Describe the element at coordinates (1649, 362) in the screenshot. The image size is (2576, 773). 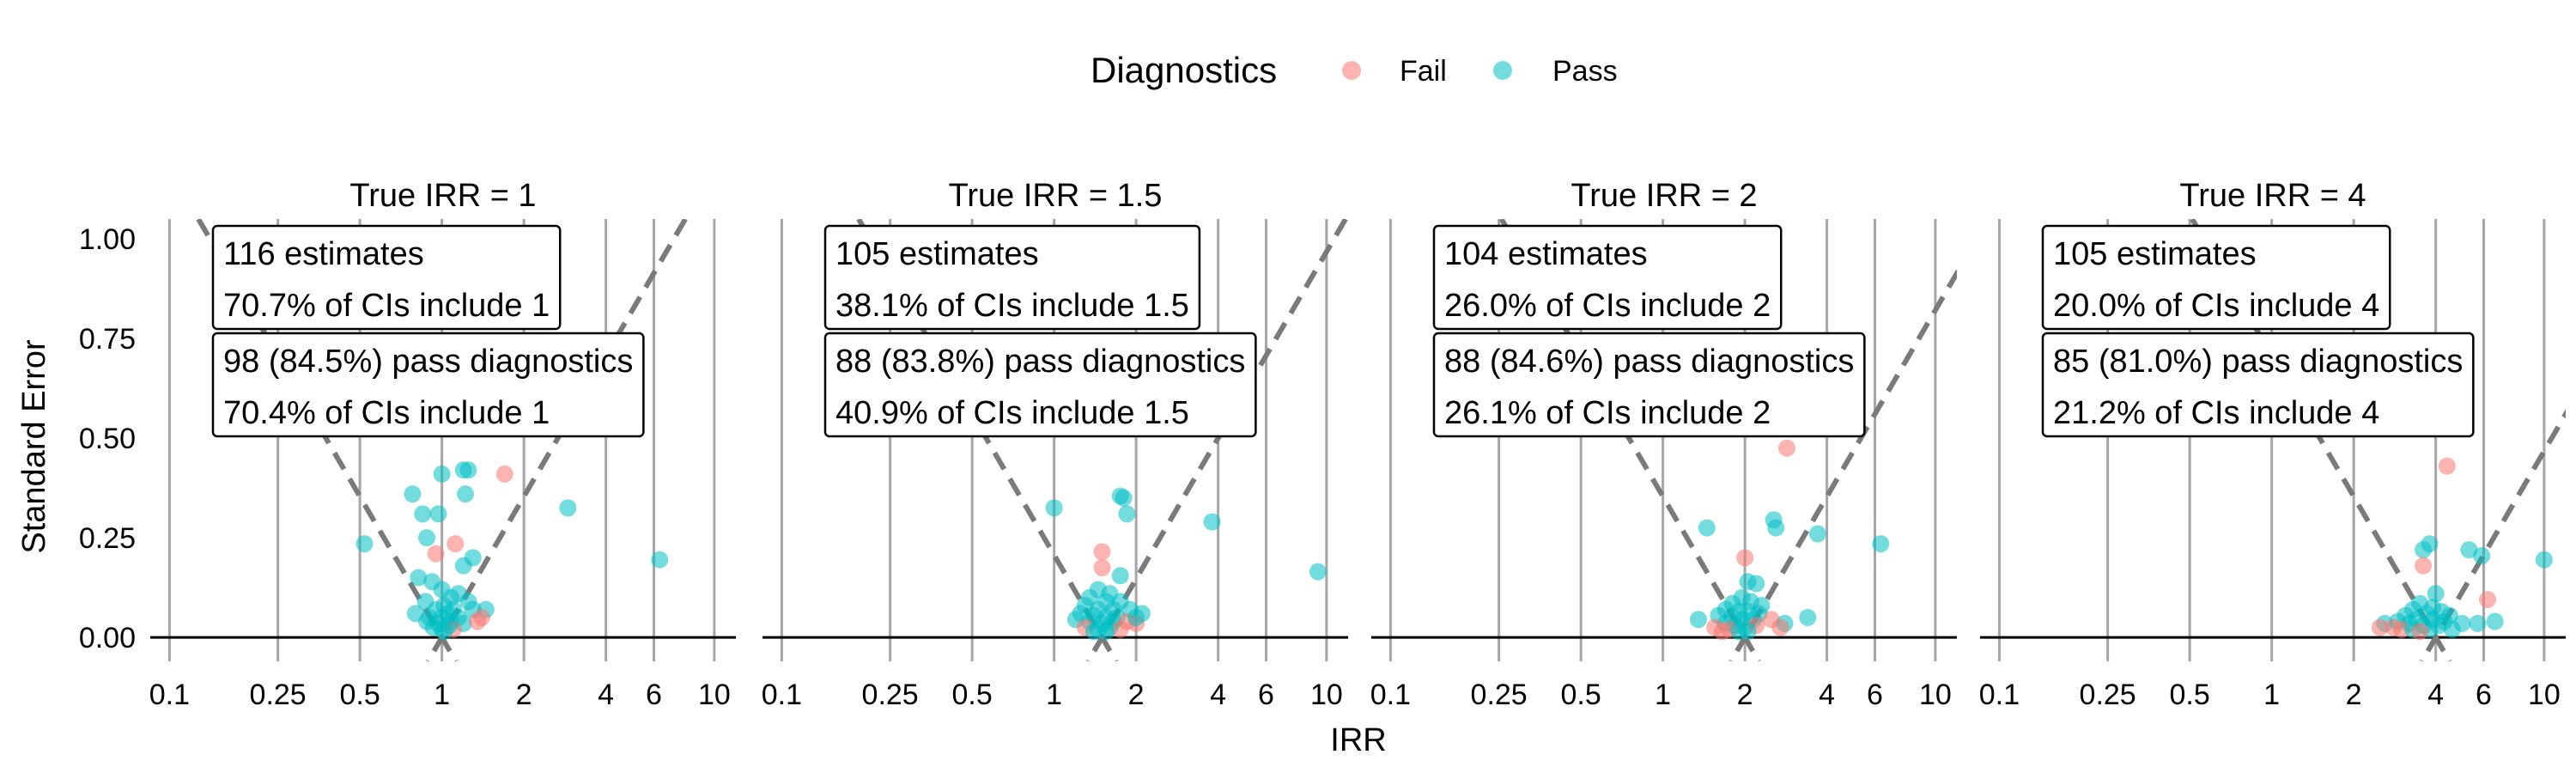
I see `annotation-line-1: 88 (84.6%) pass diagnostics` at that location.